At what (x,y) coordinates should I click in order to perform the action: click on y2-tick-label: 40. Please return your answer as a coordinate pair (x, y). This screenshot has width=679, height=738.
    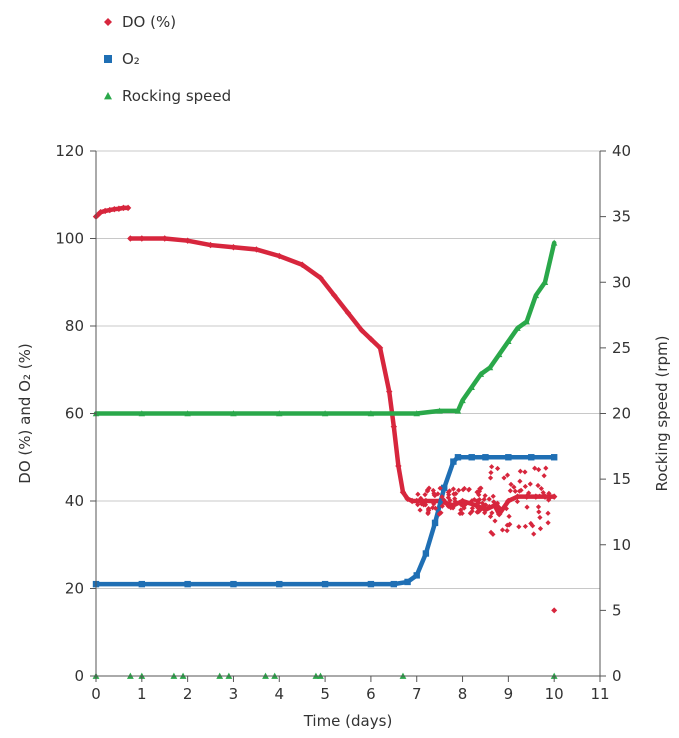
    Looking at the image, I should click on (621, 151).